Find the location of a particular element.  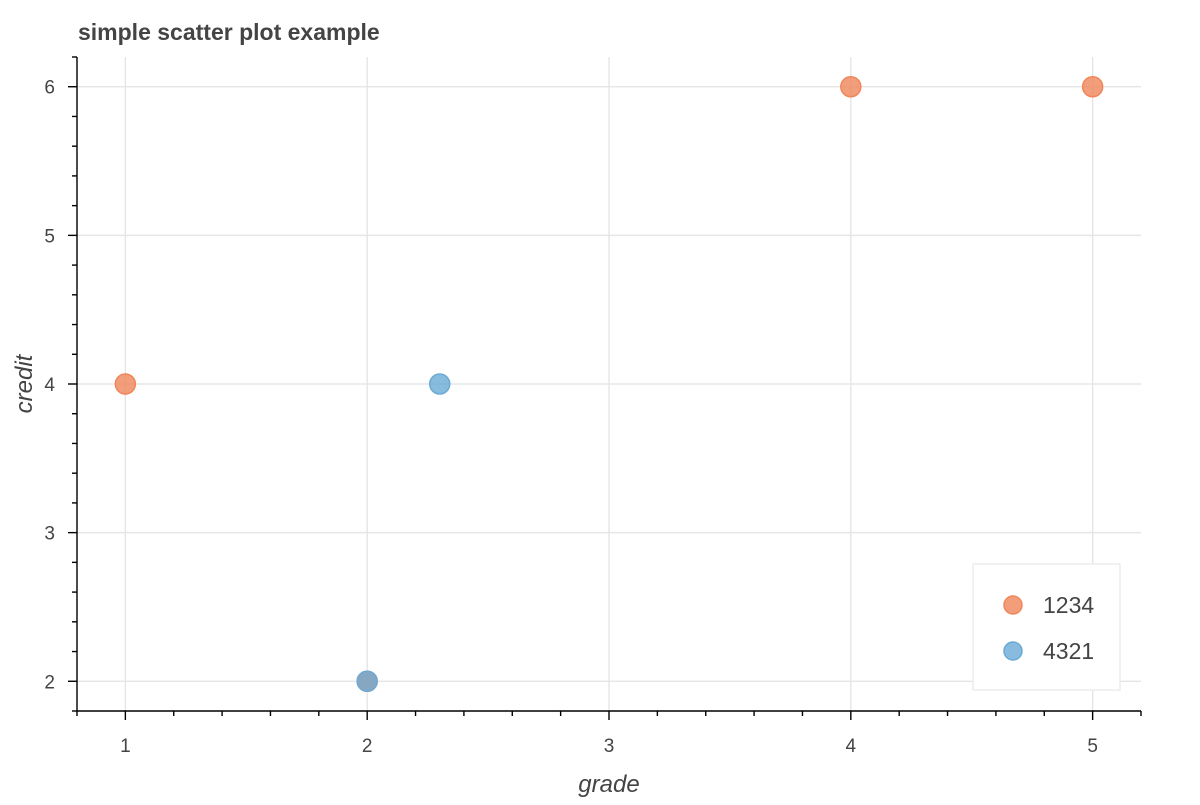

legend-box is located at coordinates (1046, 627).